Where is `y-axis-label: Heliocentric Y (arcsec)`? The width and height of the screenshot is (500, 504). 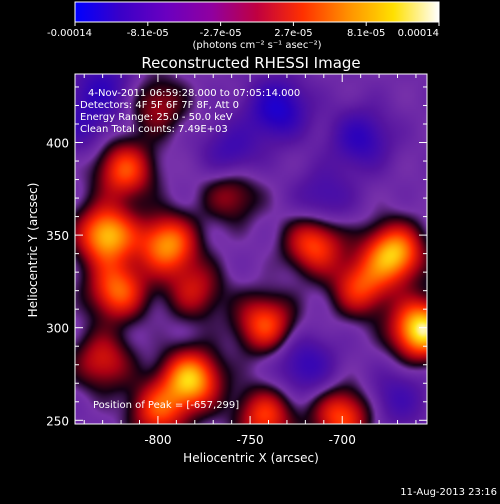
y-axis-label: Heliocentric Y (arcsec) is located at coordinates (33, 250).